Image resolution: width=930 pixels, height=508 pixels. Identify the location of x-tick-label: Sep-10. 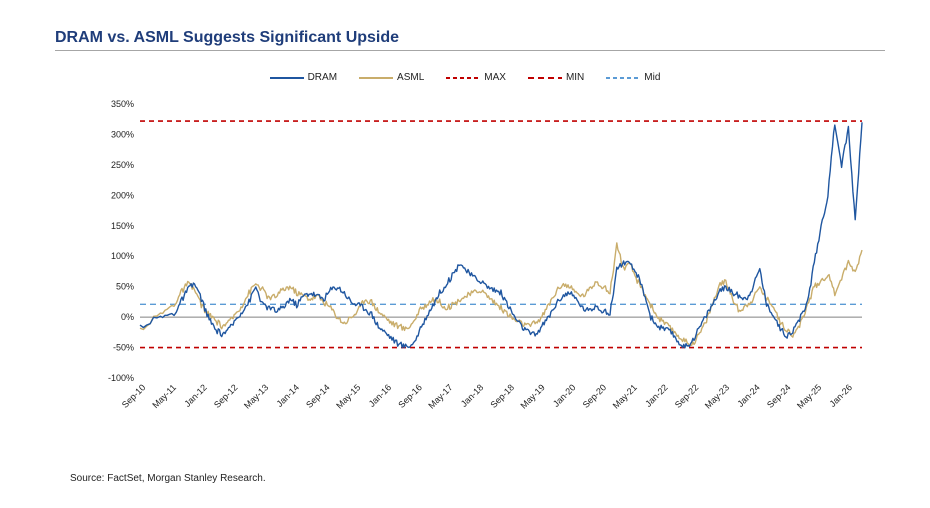
(134, 396).